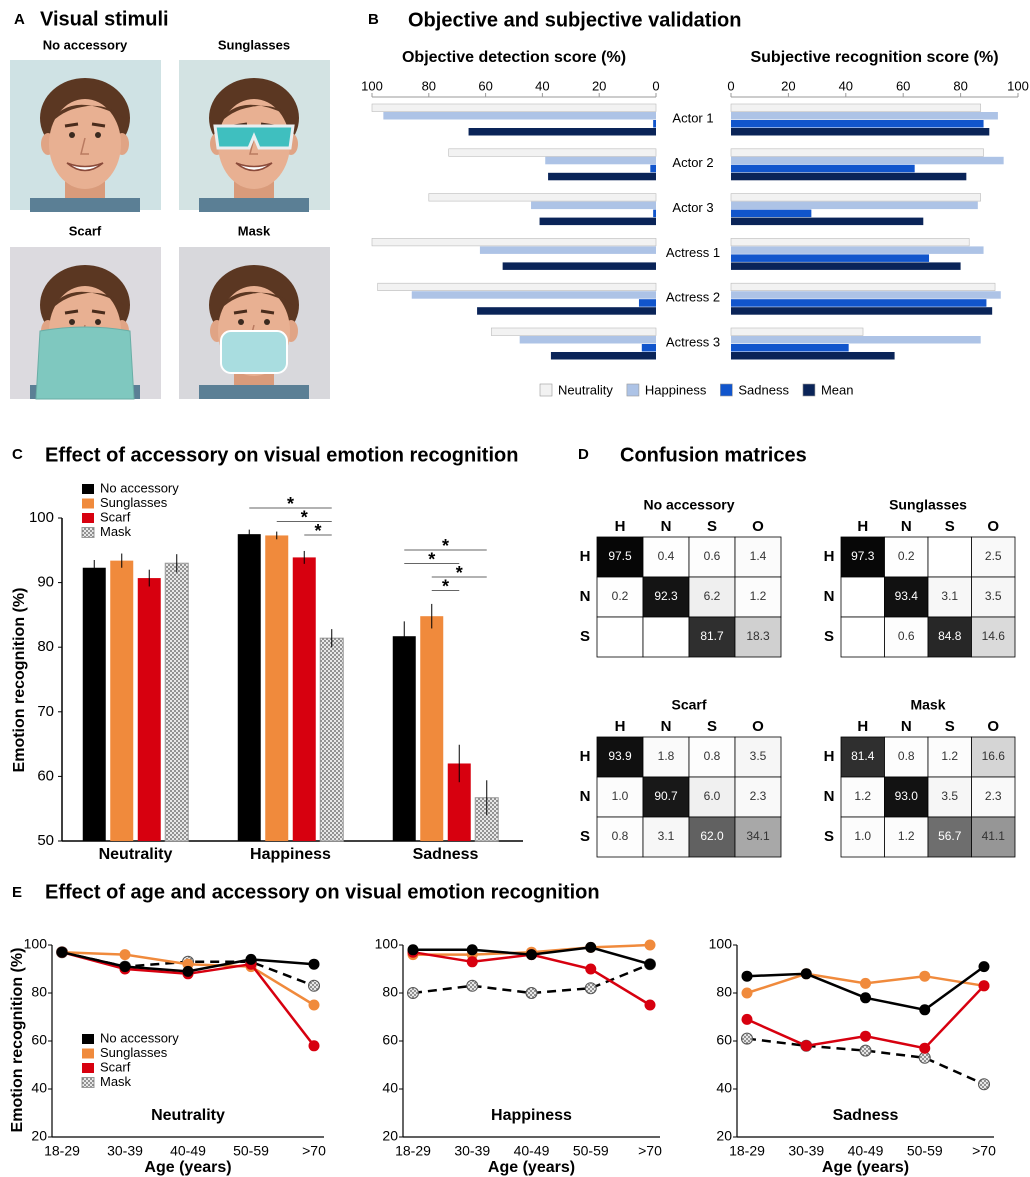 The height and width of the screenshot is (1177, 1030). I want to click on matrix-title: Sunglasses, so click(928, 505).